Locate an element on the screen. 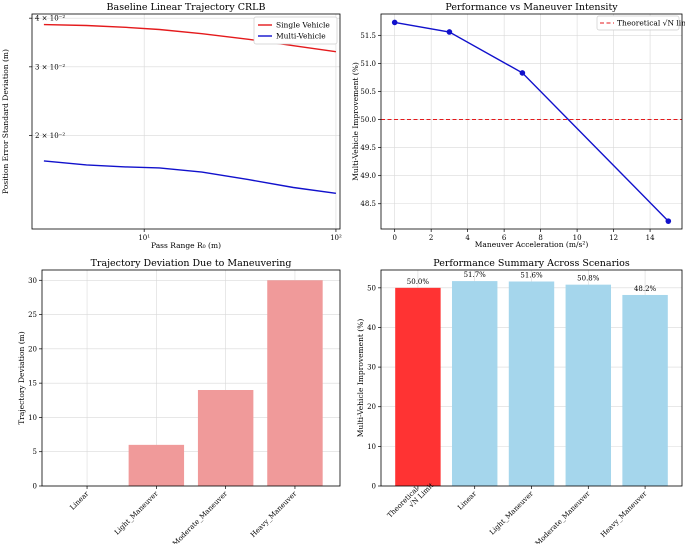 The height and width of the screenshot is (544, 685). y-tick-label: 2 × 10⁻² is located at coordinates (50, 136).